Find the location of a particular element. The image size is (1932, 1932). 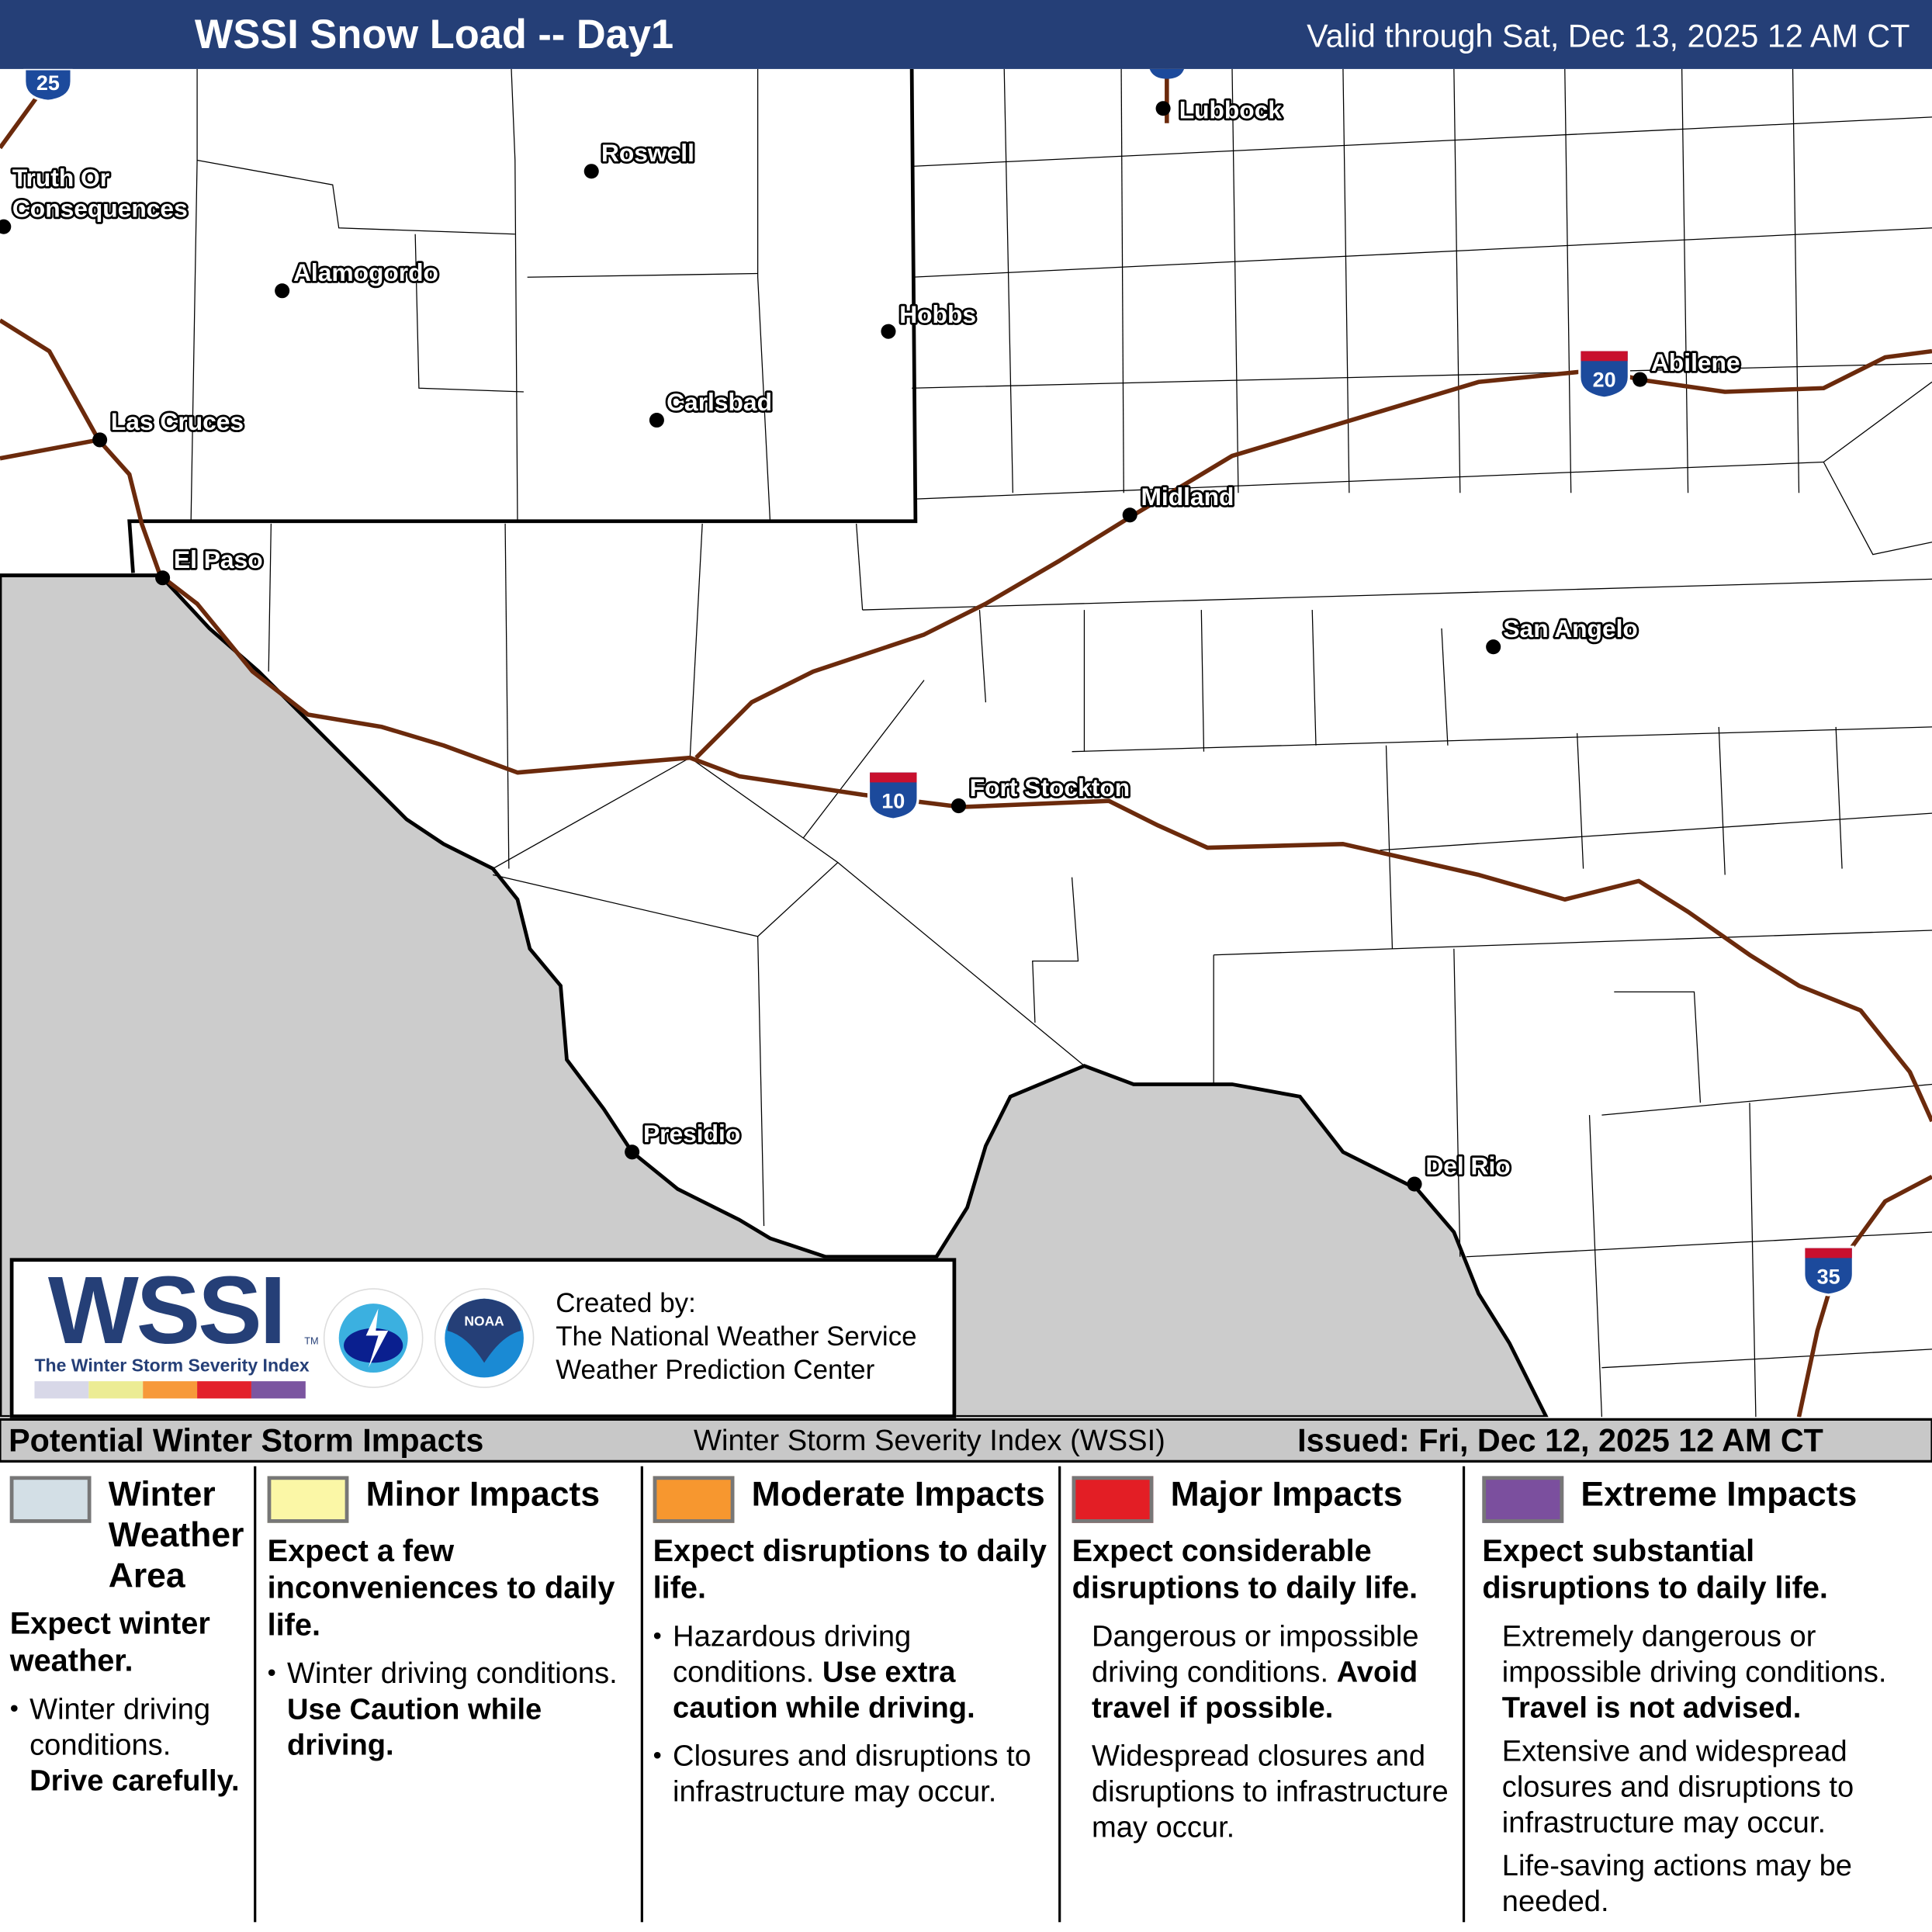

wssi-logo: WSSI is located at coordinates (166, 1309).